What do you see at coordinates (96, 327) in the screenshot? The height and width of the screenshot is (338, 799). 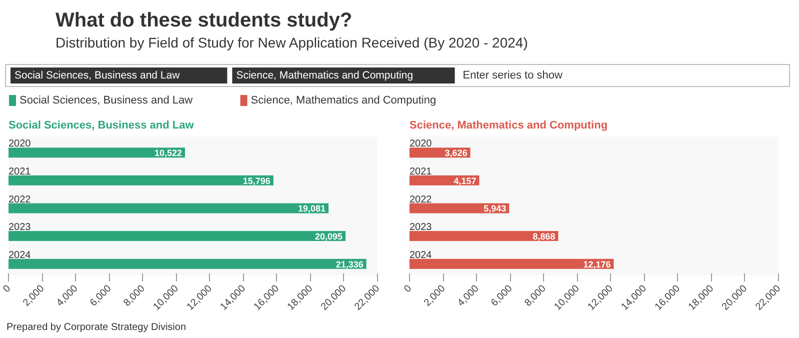 I see `text: Prepared by Corporate Strategy Division` at bounding box center [96, 327].